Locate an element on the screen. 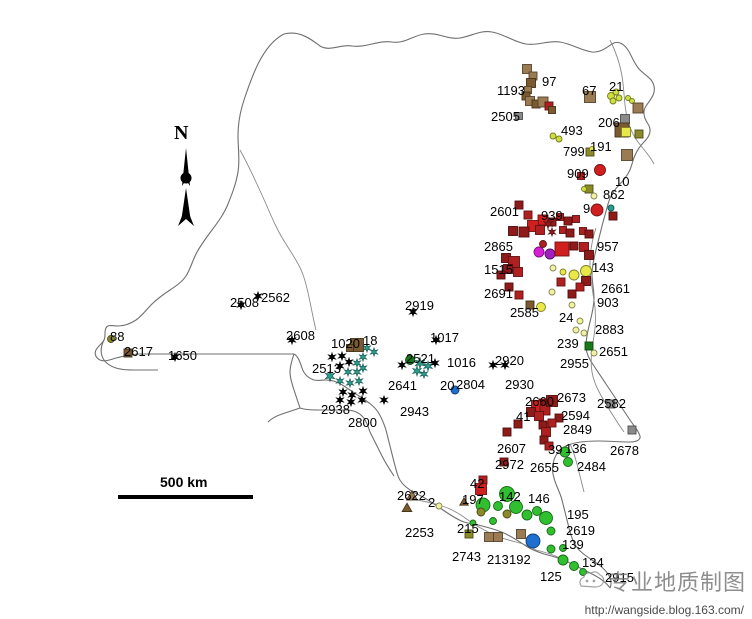  site-label: 2919 is located at coordinates (419, 305).